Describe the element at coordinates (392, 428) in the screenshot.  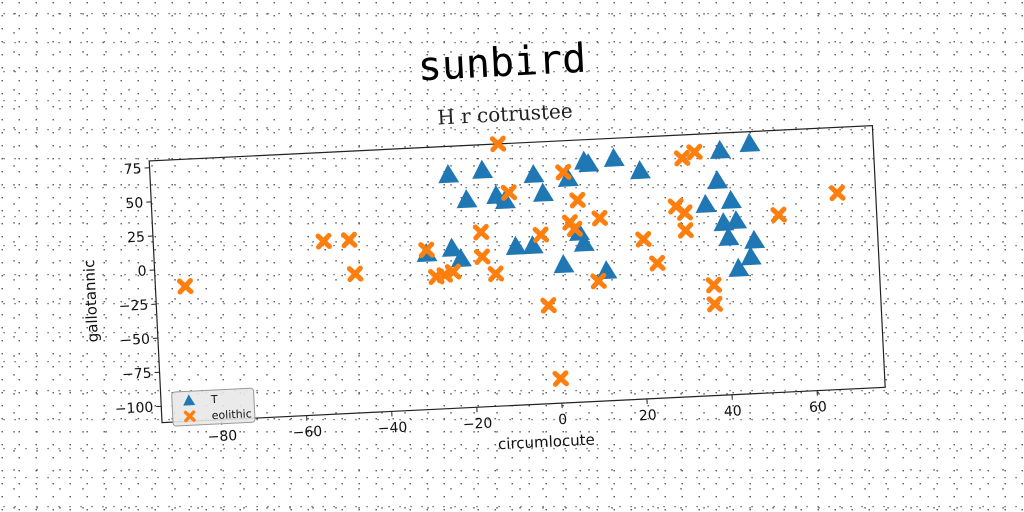
I see `x-tick-label: −40` at that location.